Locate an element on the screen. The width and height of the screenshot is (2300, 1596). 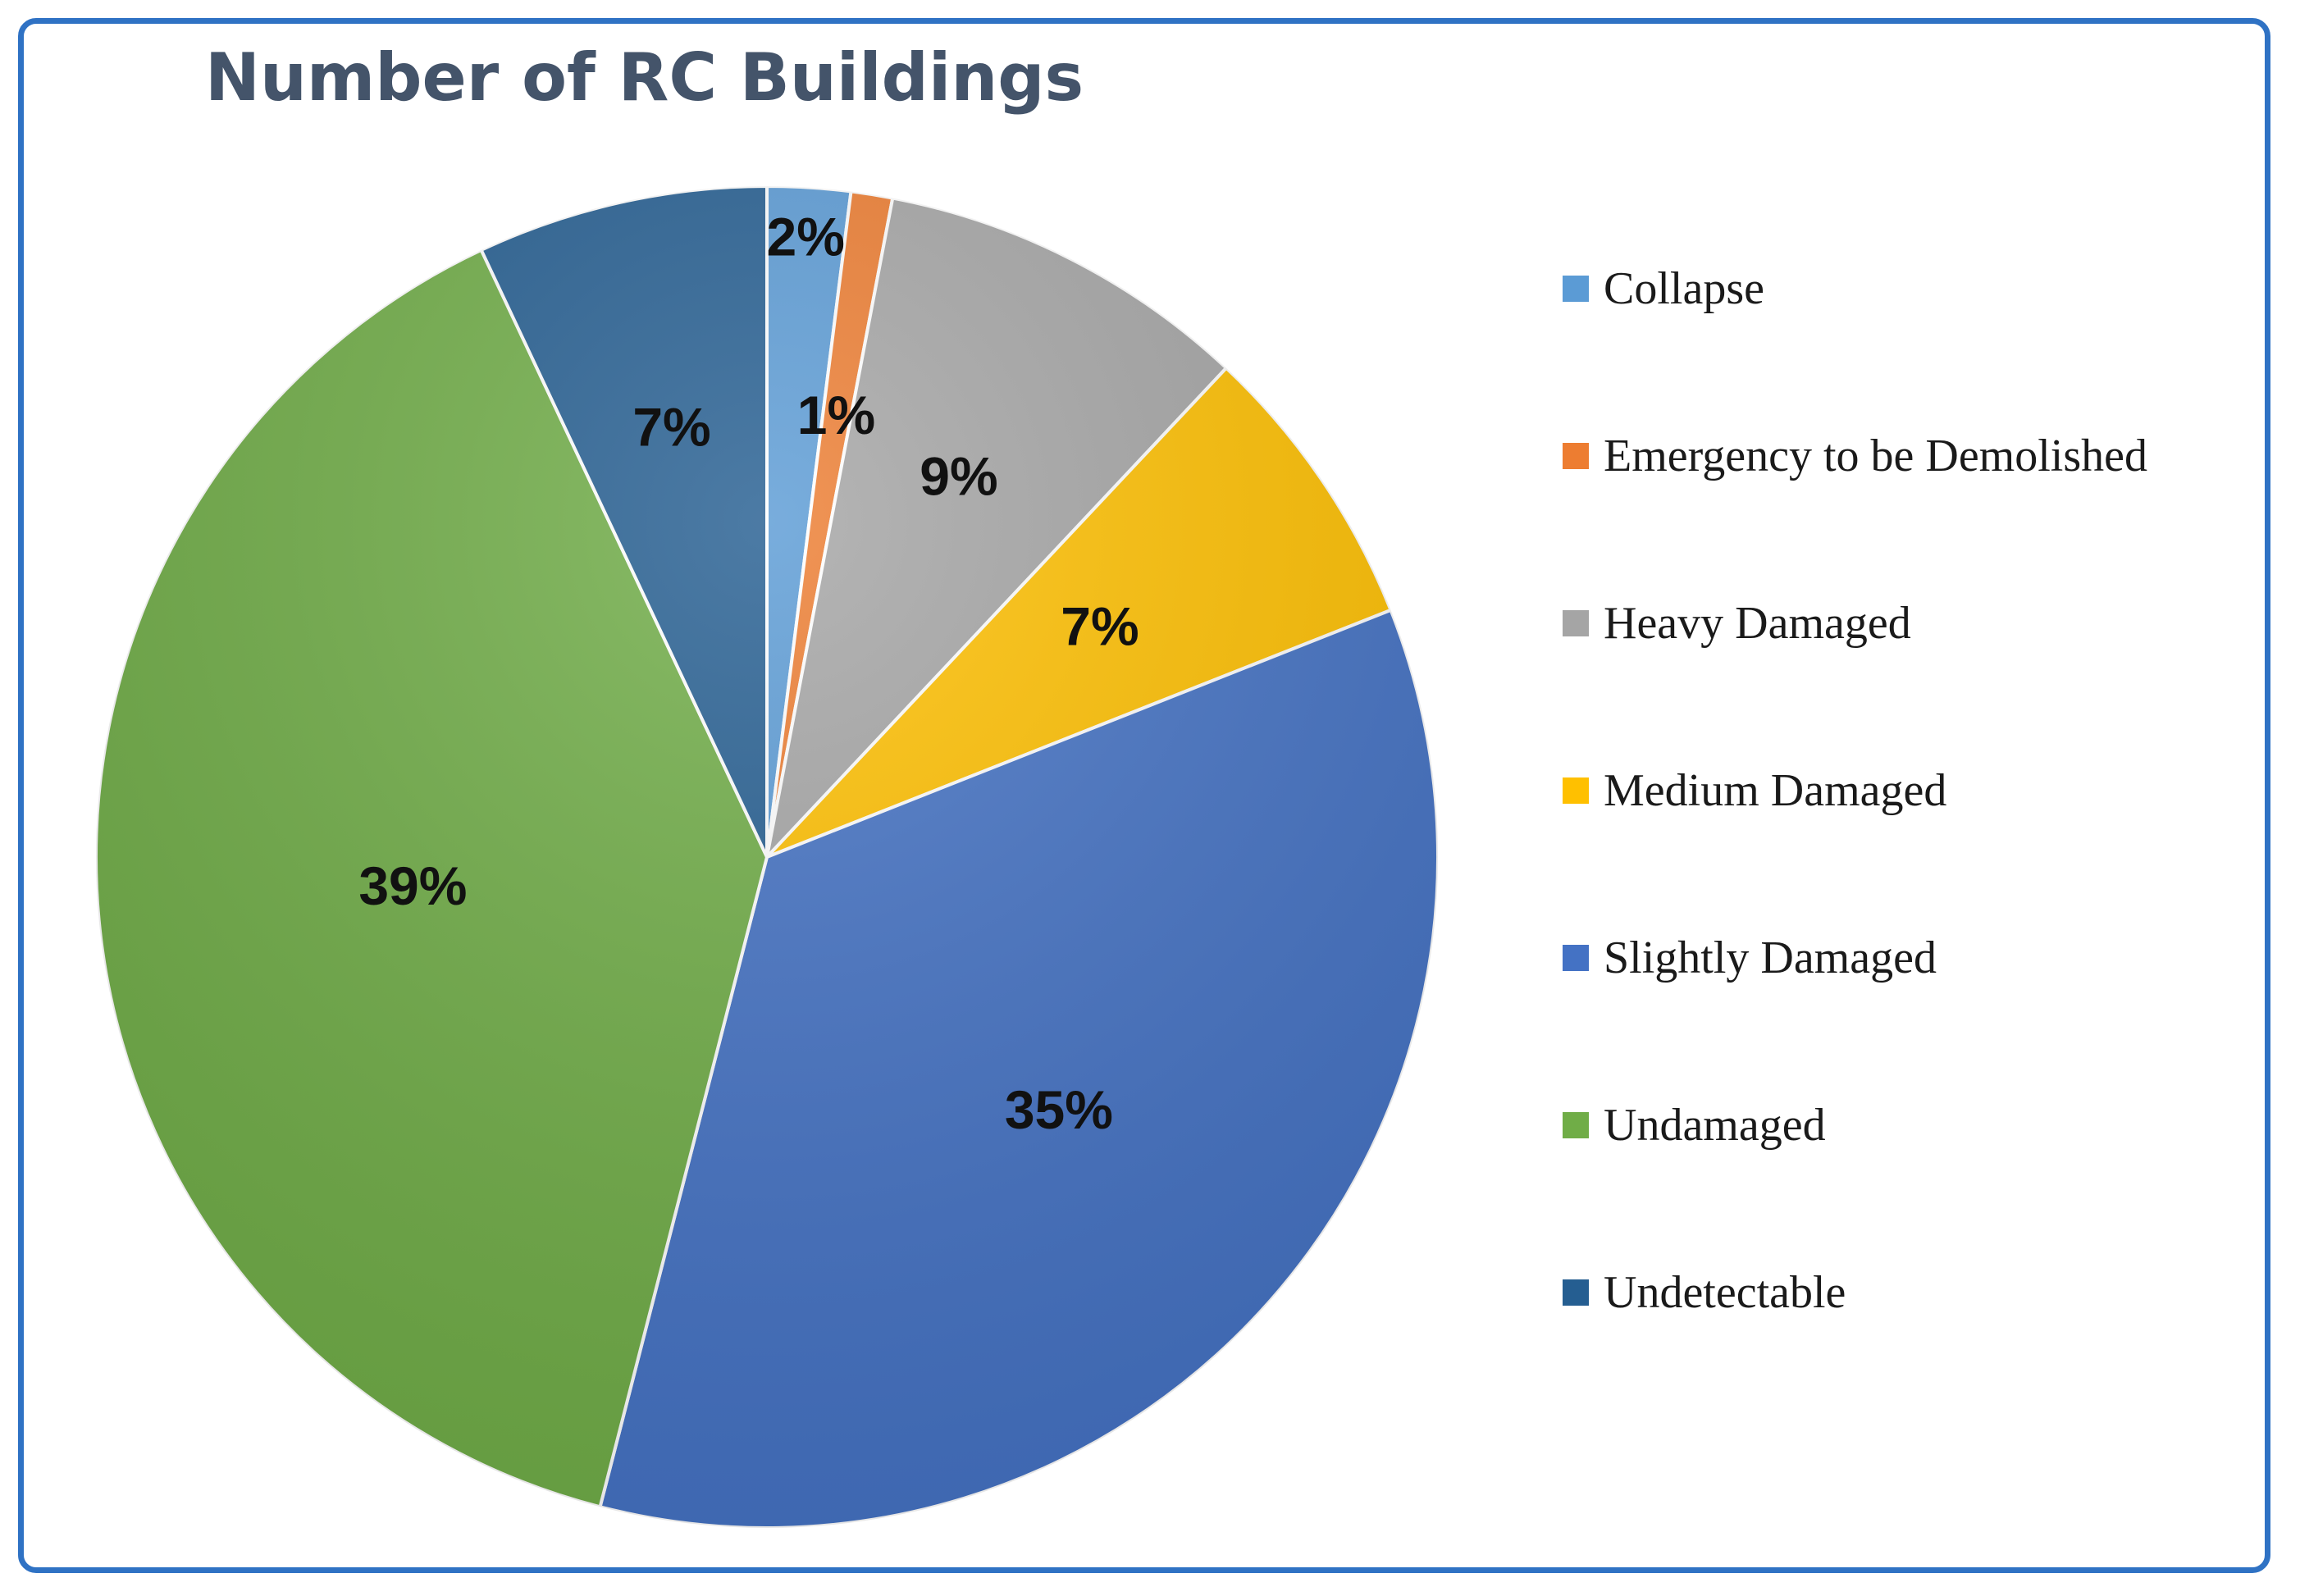
legend-label: Emergency to be Demolished is located at coordinates (1876, 456).